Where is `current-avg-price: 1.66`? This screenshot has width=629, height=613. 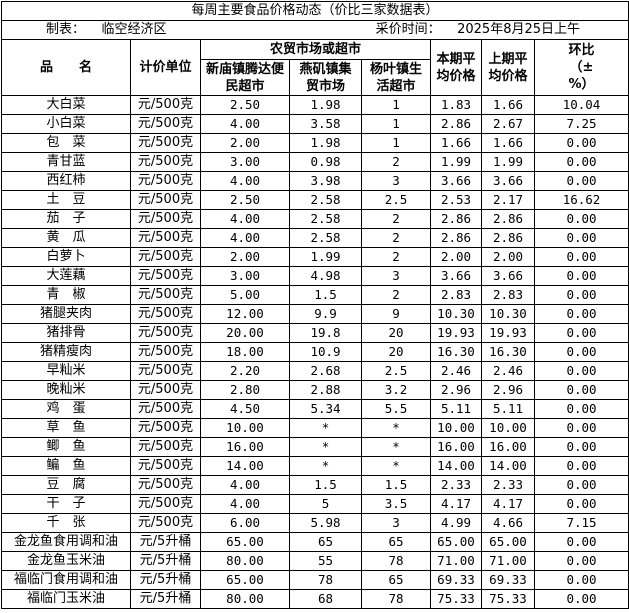 current-avg-price: 1.66 is located at coordinates (456, 143).